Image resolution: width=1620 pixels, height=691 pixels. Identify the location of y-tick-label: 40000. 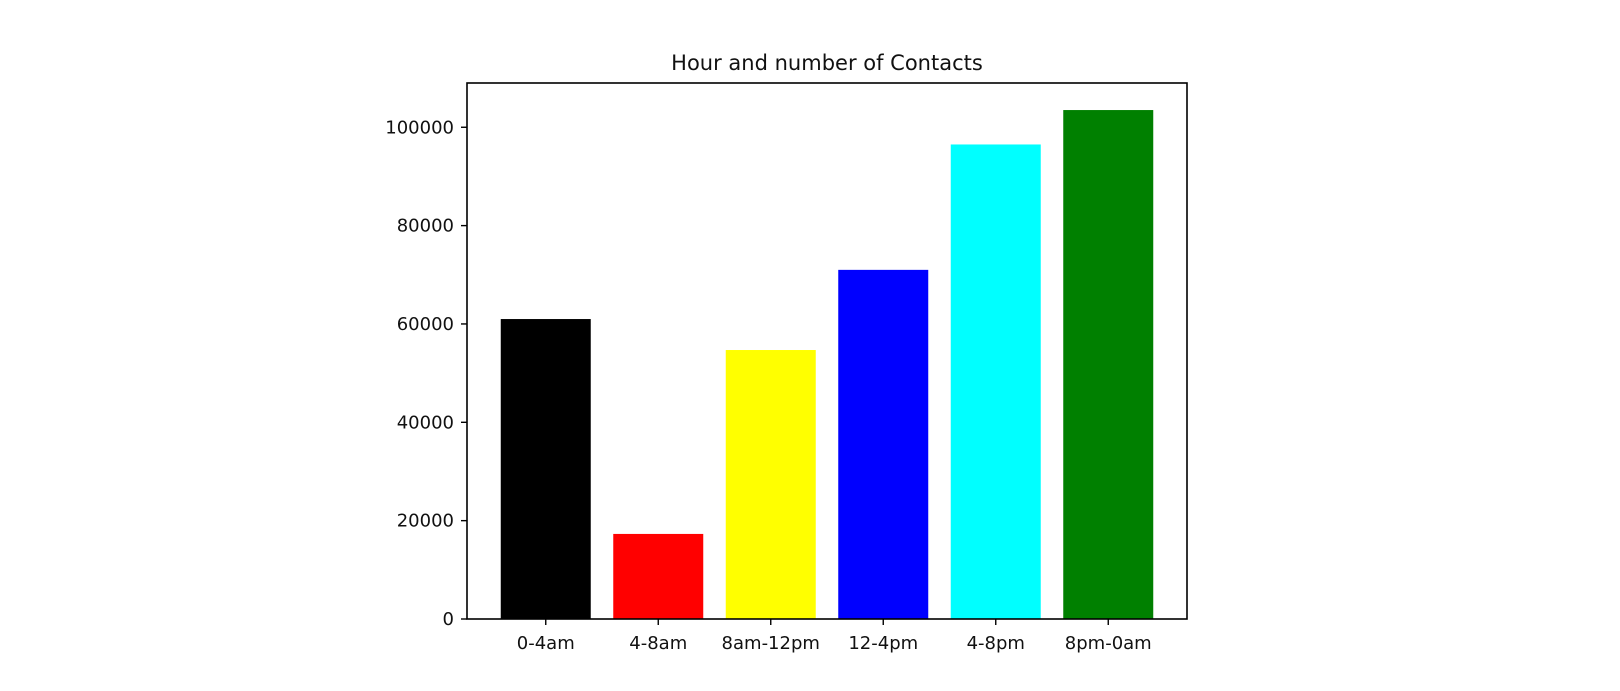
(425, 422).